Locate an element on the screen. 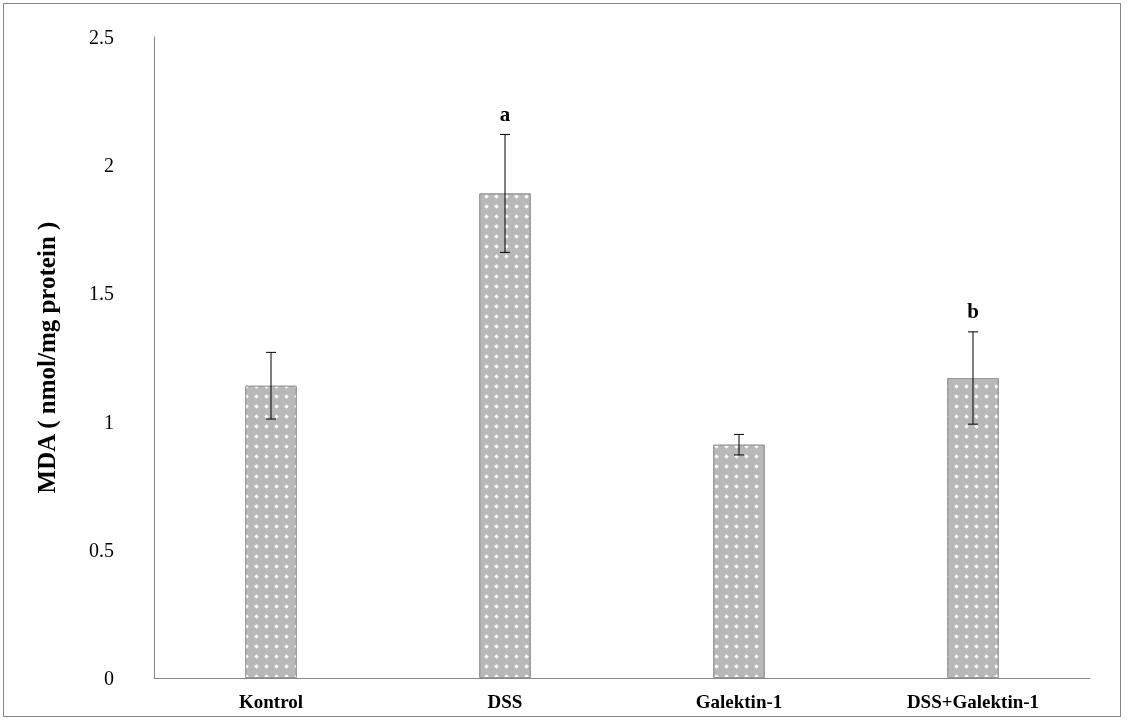 The height and width of the screenshot is (724, 1128). x-tick-label: DSS is located at coordinates (505, 701).